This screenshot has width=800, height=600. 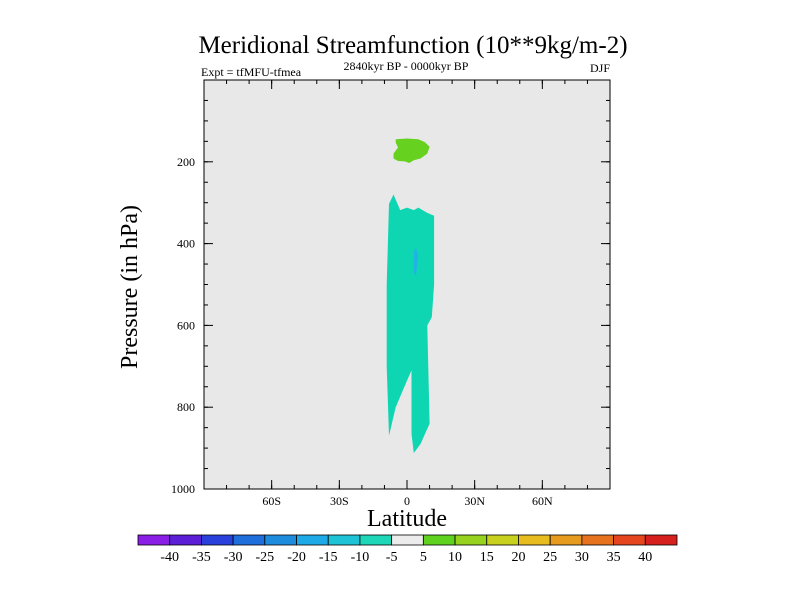 I want to click on period-label: 2840kyr BP - 0000kyr BP, so click(x=406, y=66).